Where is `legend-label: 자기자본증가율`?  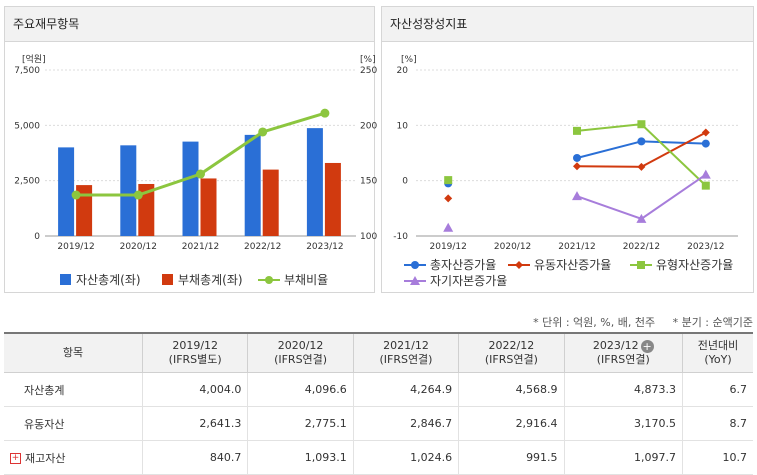 legend-label: 자기자본증가율 is located at coordinates (469, 281).